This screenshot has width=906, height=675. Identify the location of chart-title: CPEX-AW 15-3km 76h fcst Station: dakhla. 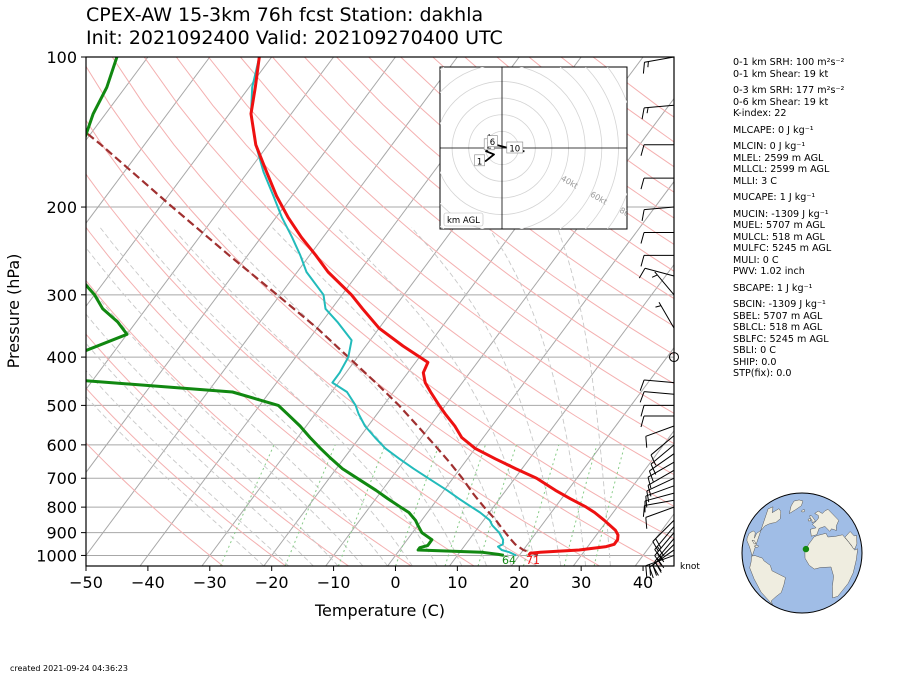
(285, 15).